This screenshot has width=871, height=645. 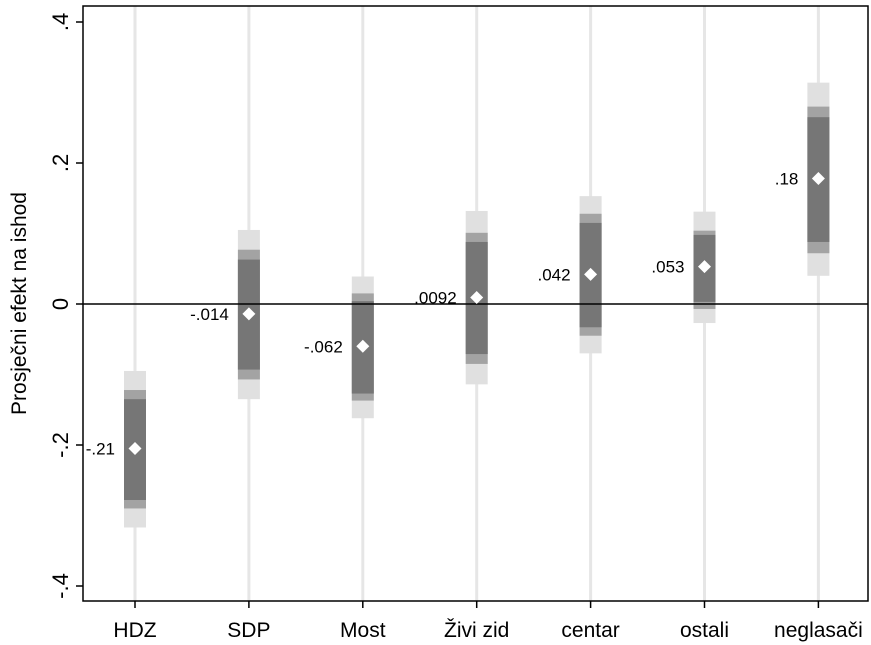 What do you see at coordinates (60, 586) in the screenshot?
I see `y-tick-label-0: -.4` at bounding box center [60, 586].